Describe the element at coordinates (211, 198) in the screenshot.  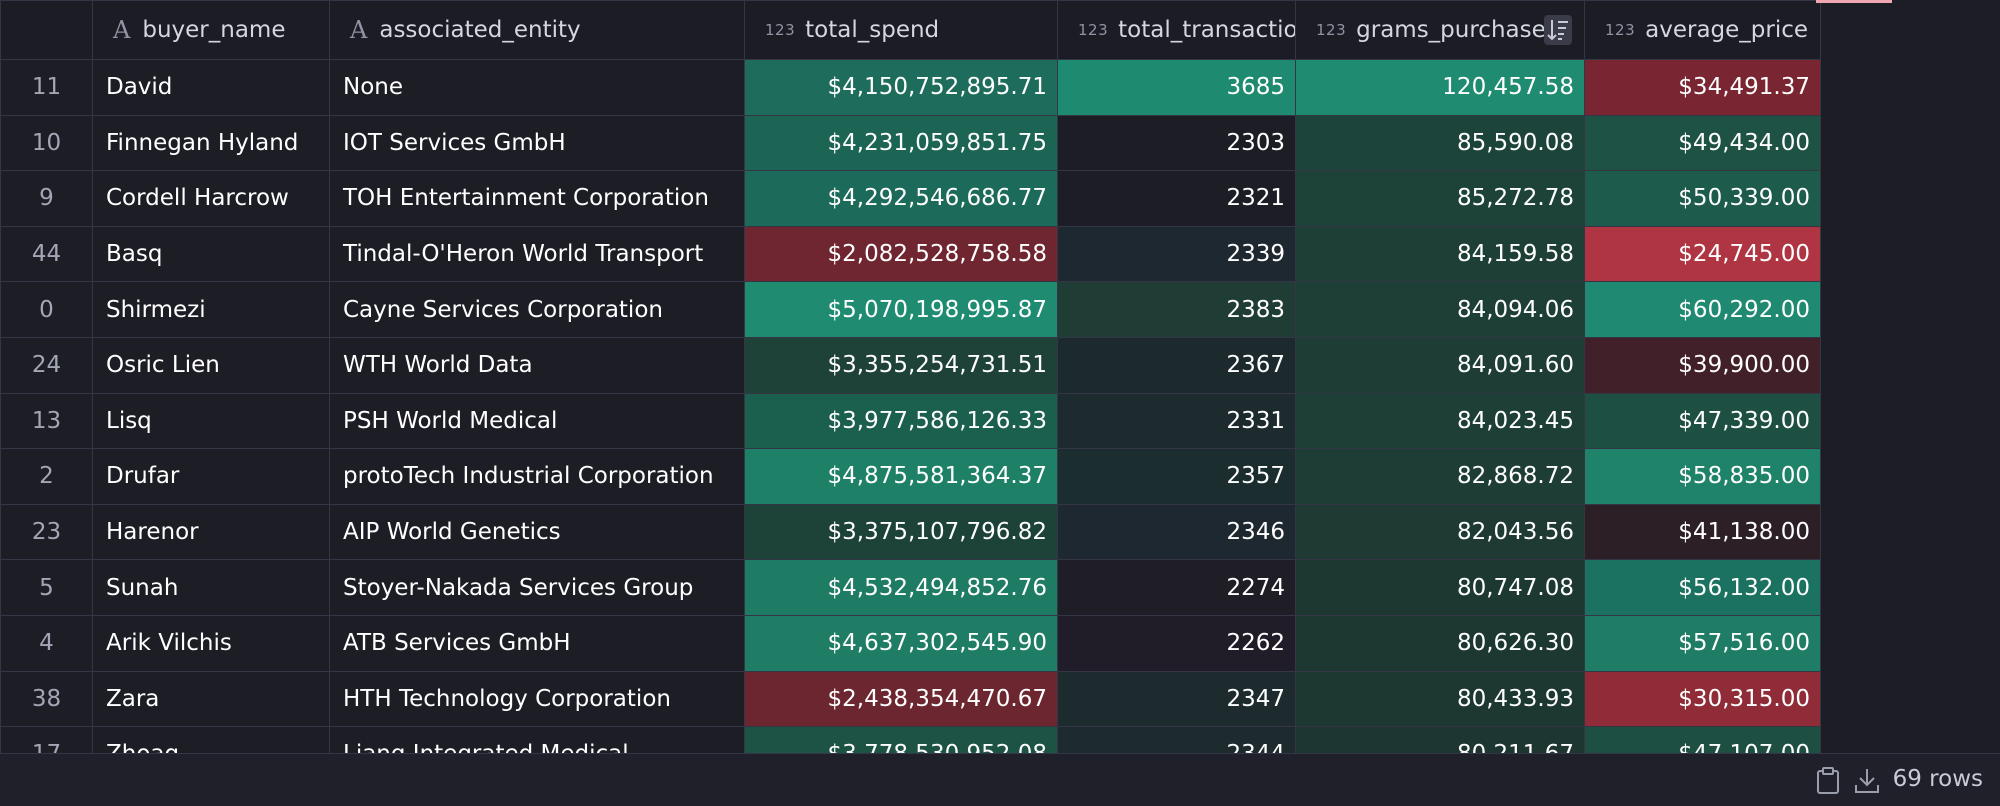
I see `cell-buyer-name: Cordell Harcrow` at that location.